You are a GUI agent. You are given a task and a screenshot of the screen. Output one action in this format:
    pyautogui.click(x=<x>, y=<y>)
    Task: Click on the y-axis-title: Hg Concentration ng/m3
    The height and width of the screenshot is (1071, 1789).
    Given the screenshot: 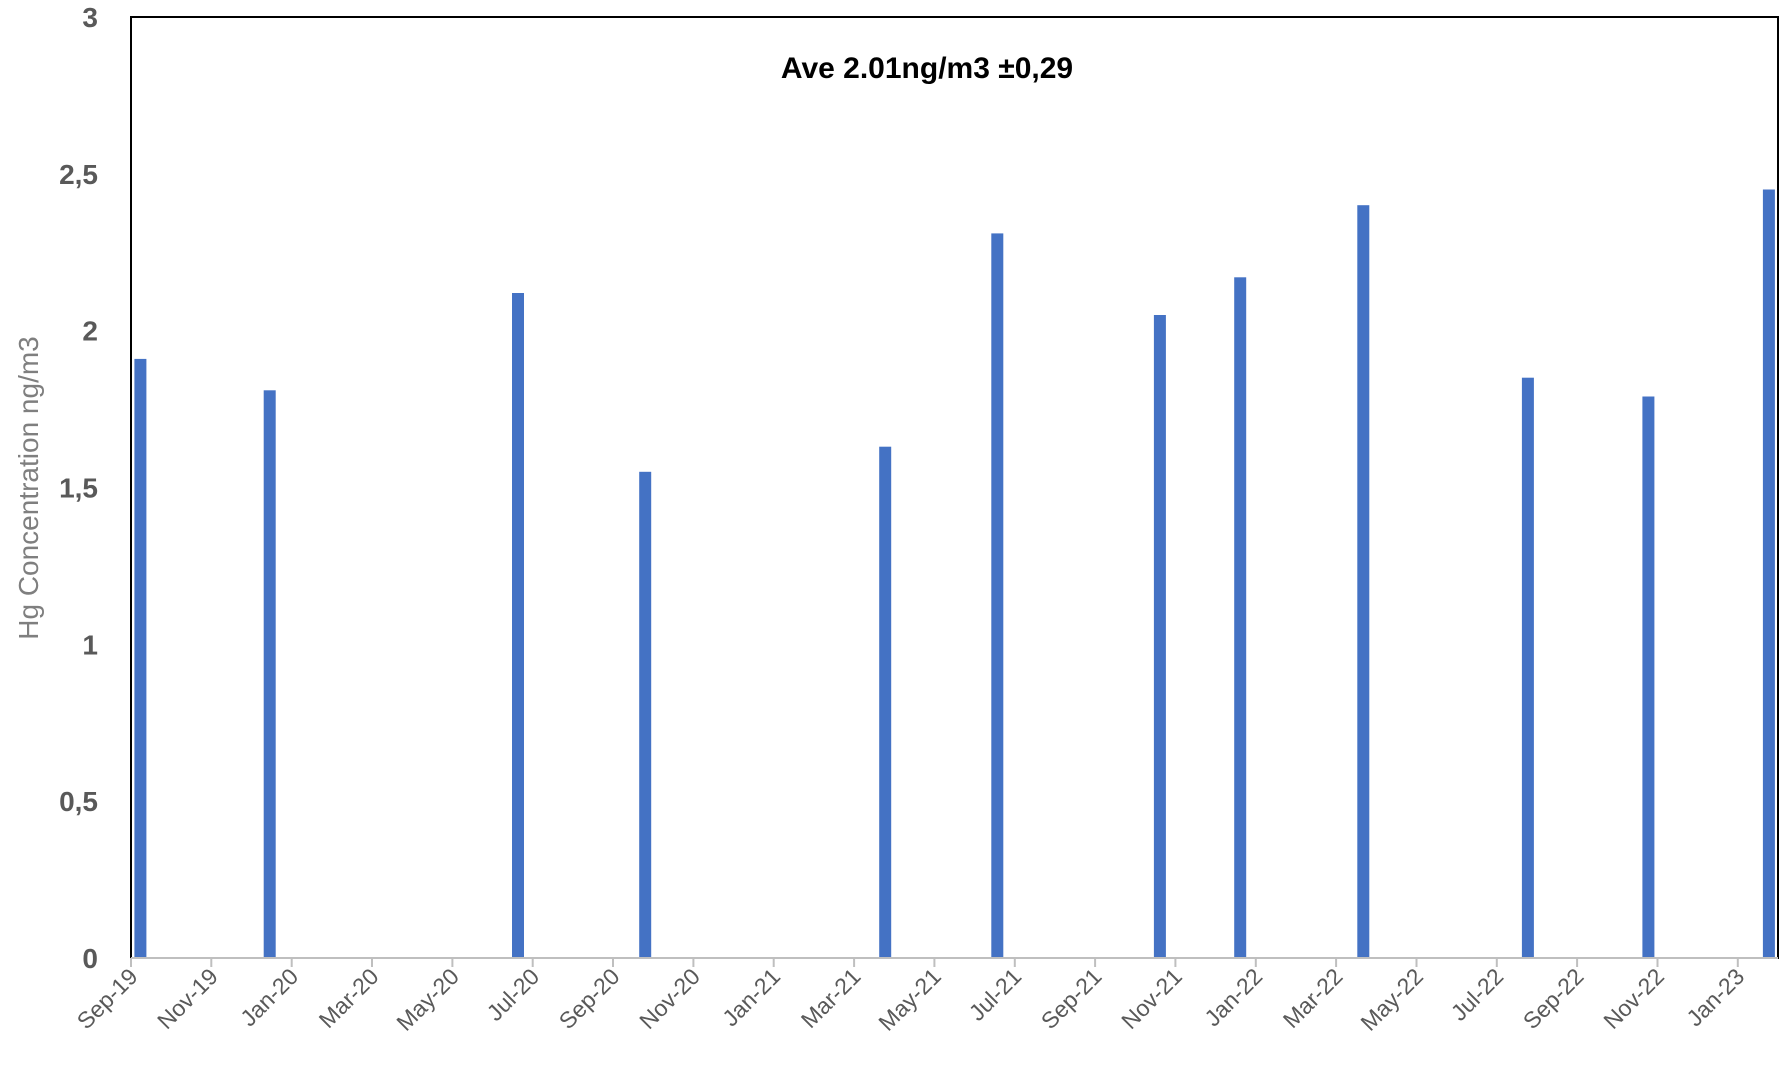 What is the action you would take?
    pyautogui.click(x=28, y=488)
    